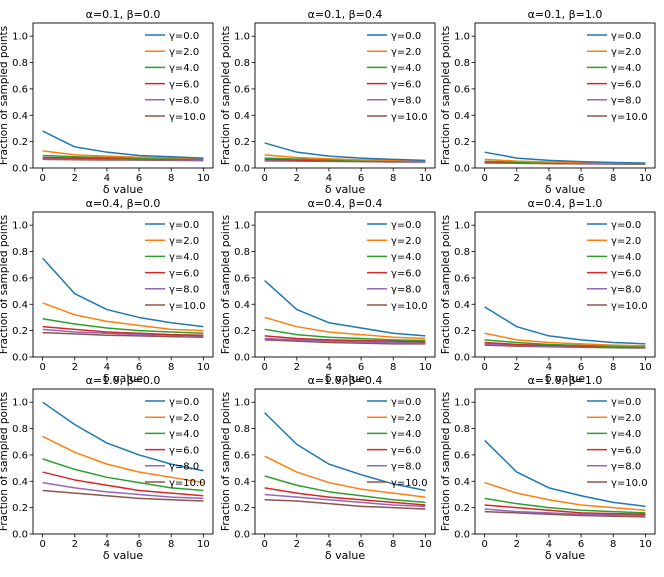 The height and width of the screenshot is (577, 664). Describe the element at coordinates (123, 555) in the screenshot. I see `x-axis-label: δ value` at that location.